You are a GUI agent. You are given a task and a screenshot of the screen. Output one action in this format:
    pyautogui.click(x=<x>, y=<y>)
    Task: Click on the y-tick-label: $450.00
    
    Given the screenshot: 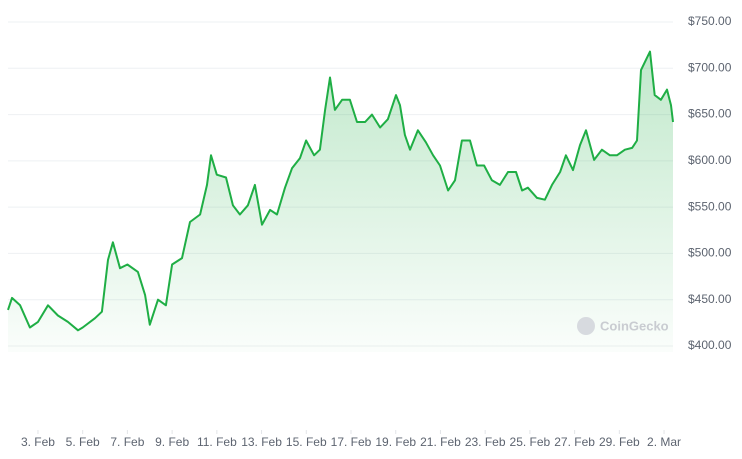 What is the action you would take?
    pyautogui.click(x=710, y=299)
    